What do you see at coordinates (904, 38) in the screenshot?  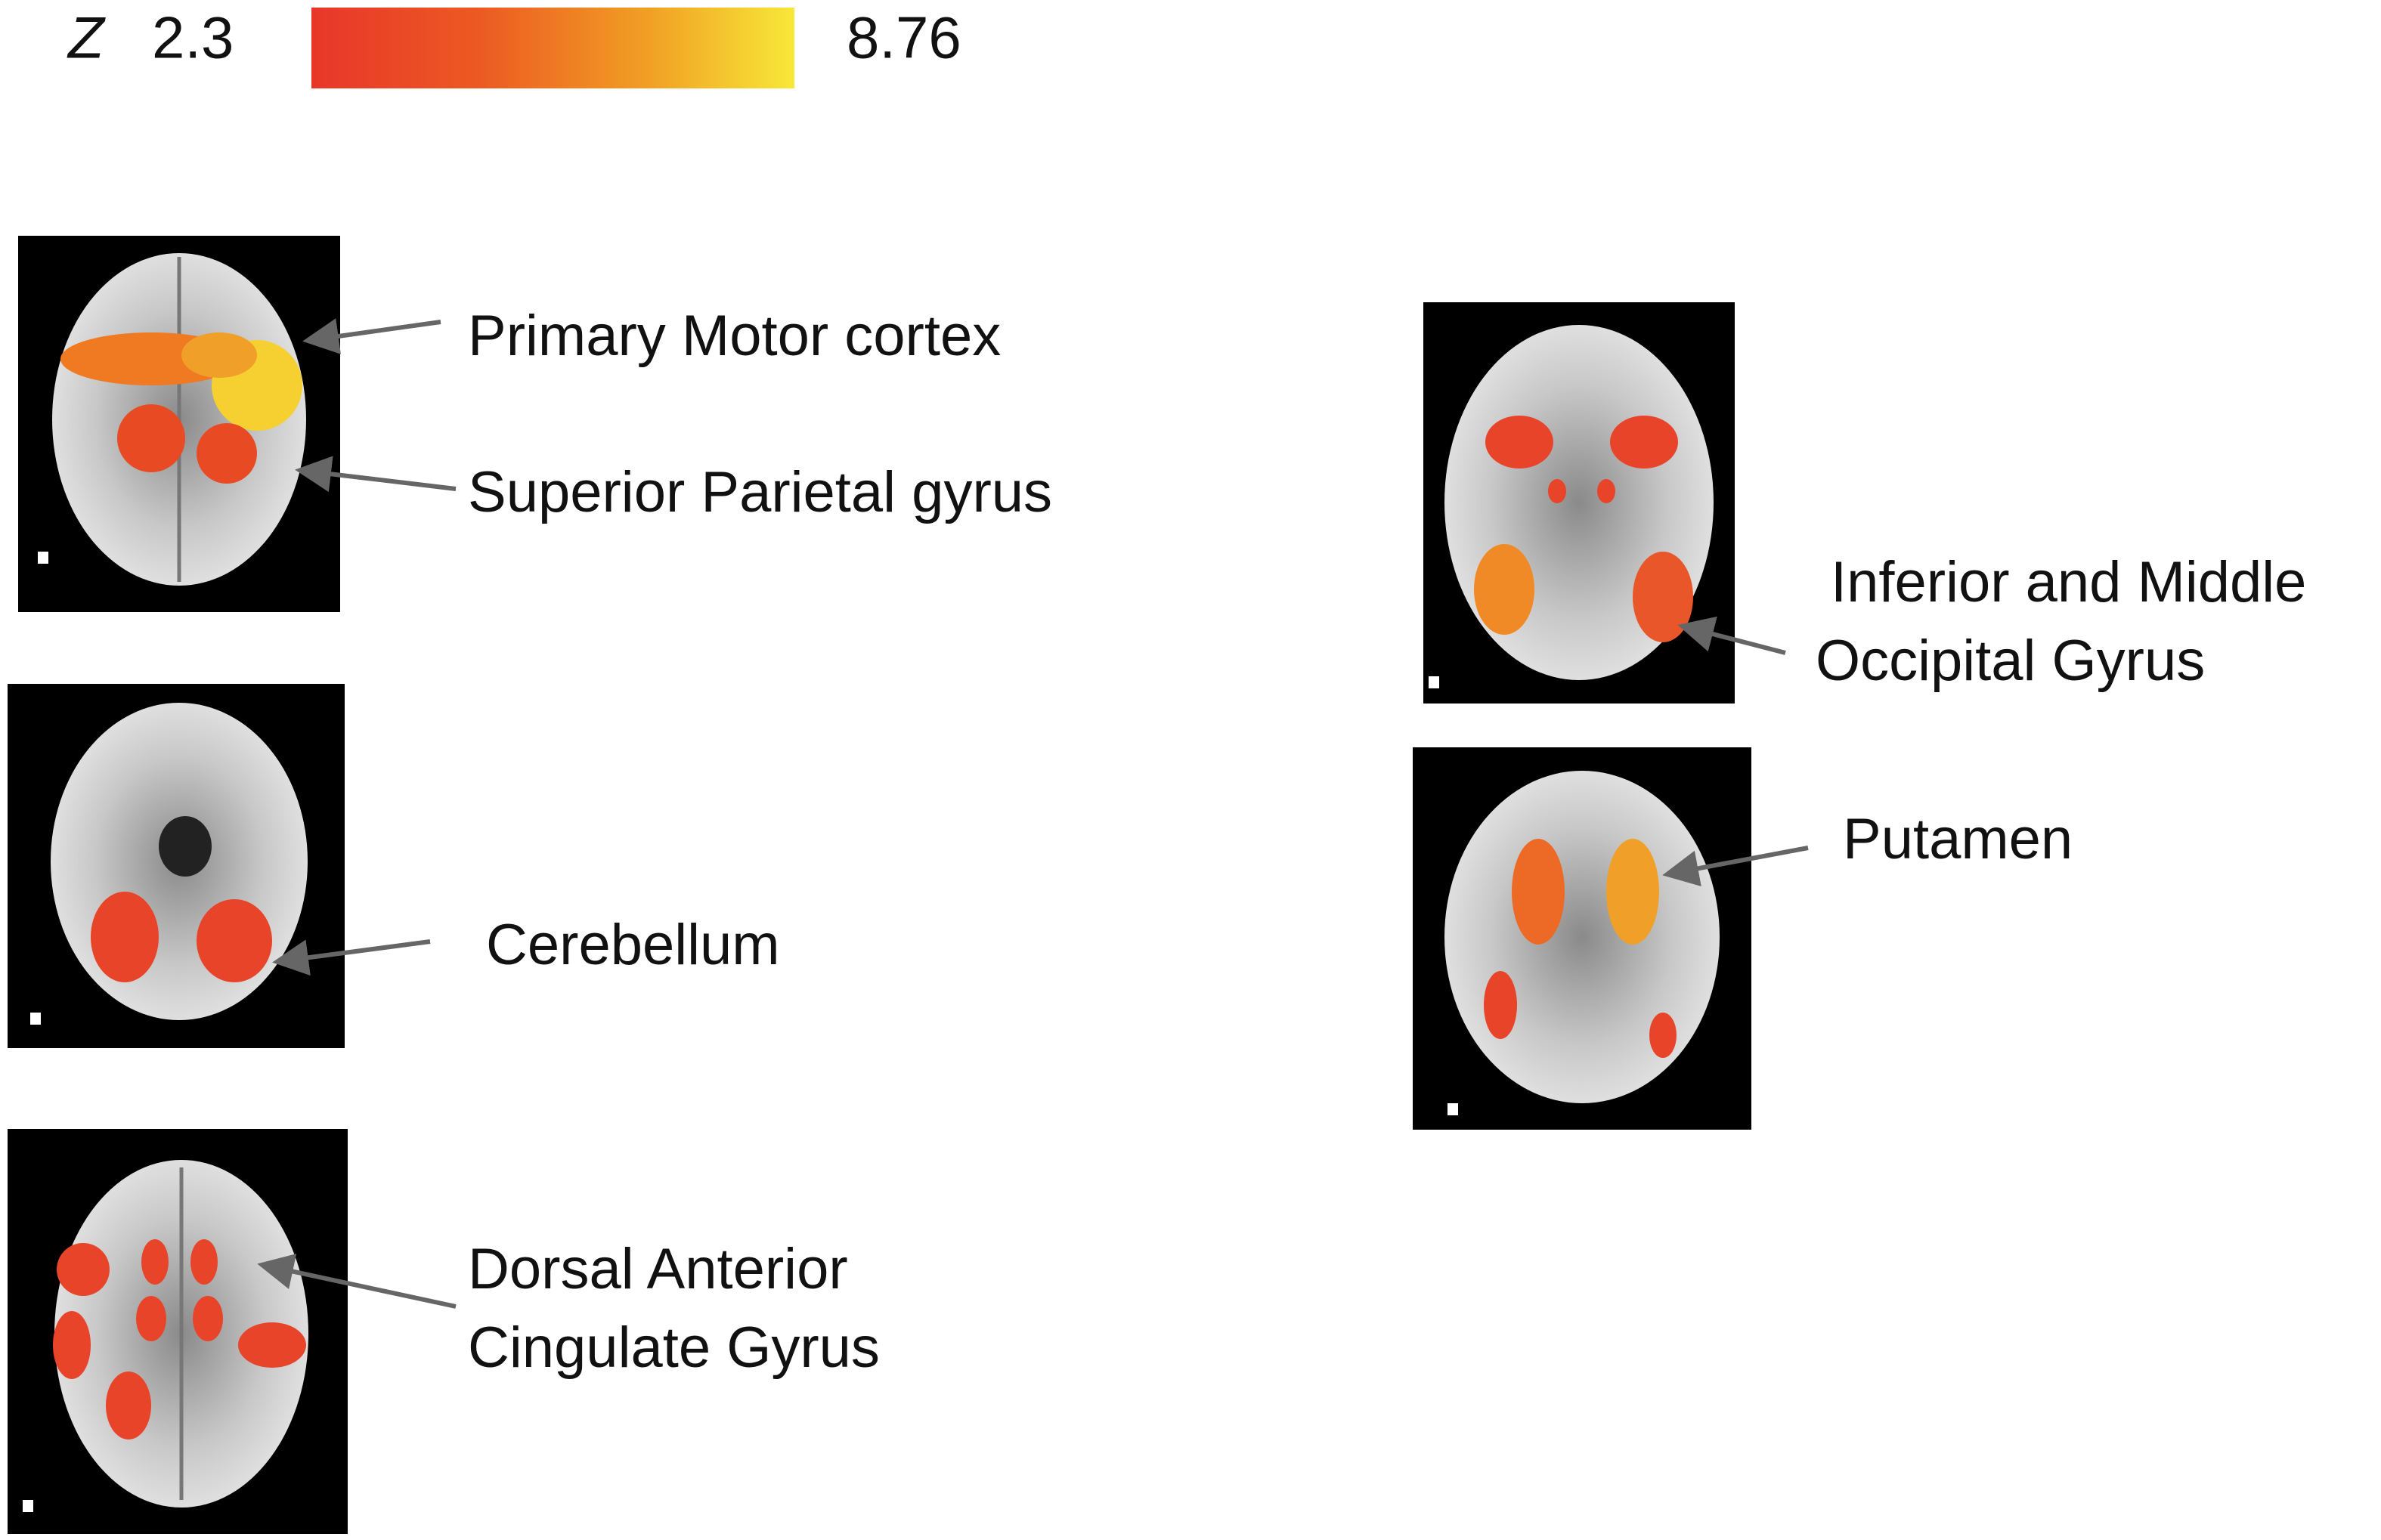 I see `colorbar-max: 8.76` at bounding box center [904, 38].